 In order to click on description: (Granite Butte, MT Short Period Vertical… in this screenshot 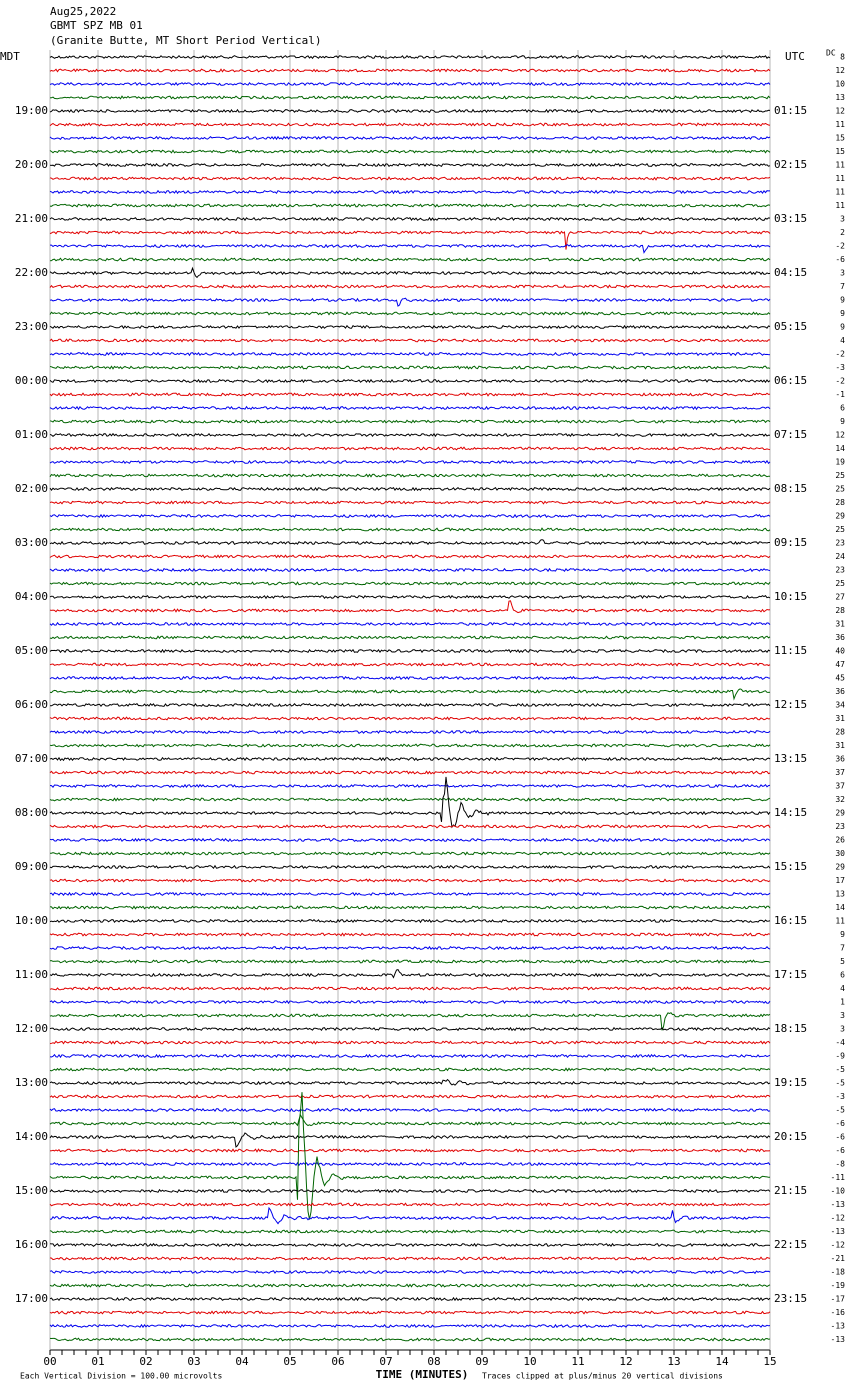, I will do `click(186, 40)`.